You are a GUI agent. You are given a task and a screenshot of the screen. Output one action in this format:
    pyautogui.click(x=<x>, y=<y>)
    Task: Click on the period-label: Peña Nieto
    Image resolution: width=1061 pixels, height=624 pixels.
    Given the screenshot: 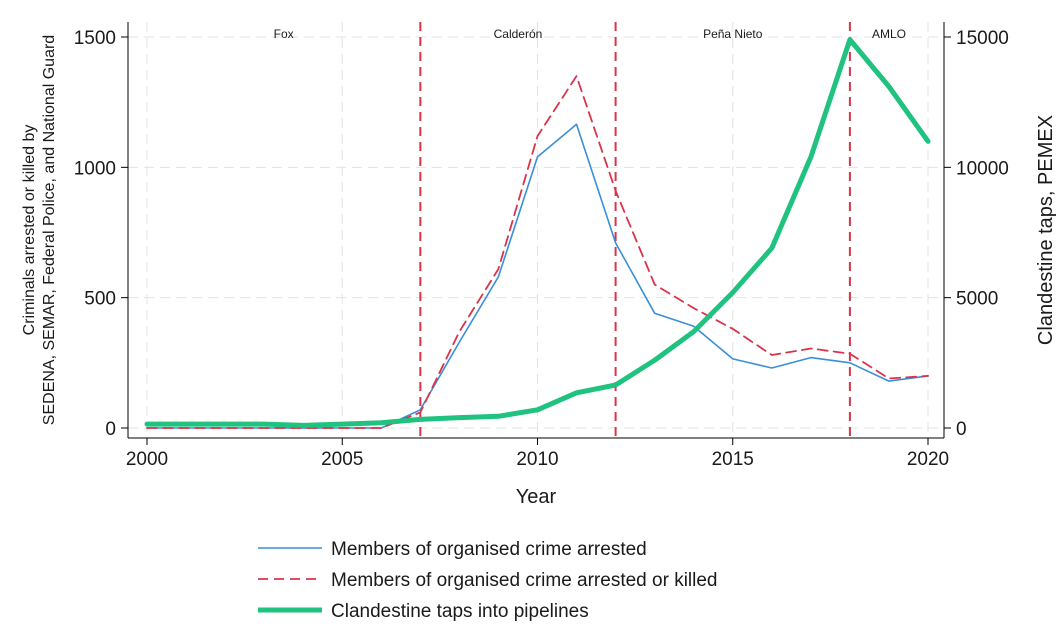 What is the action you would take?
    pyautogui.click(x=733, y=34)
    